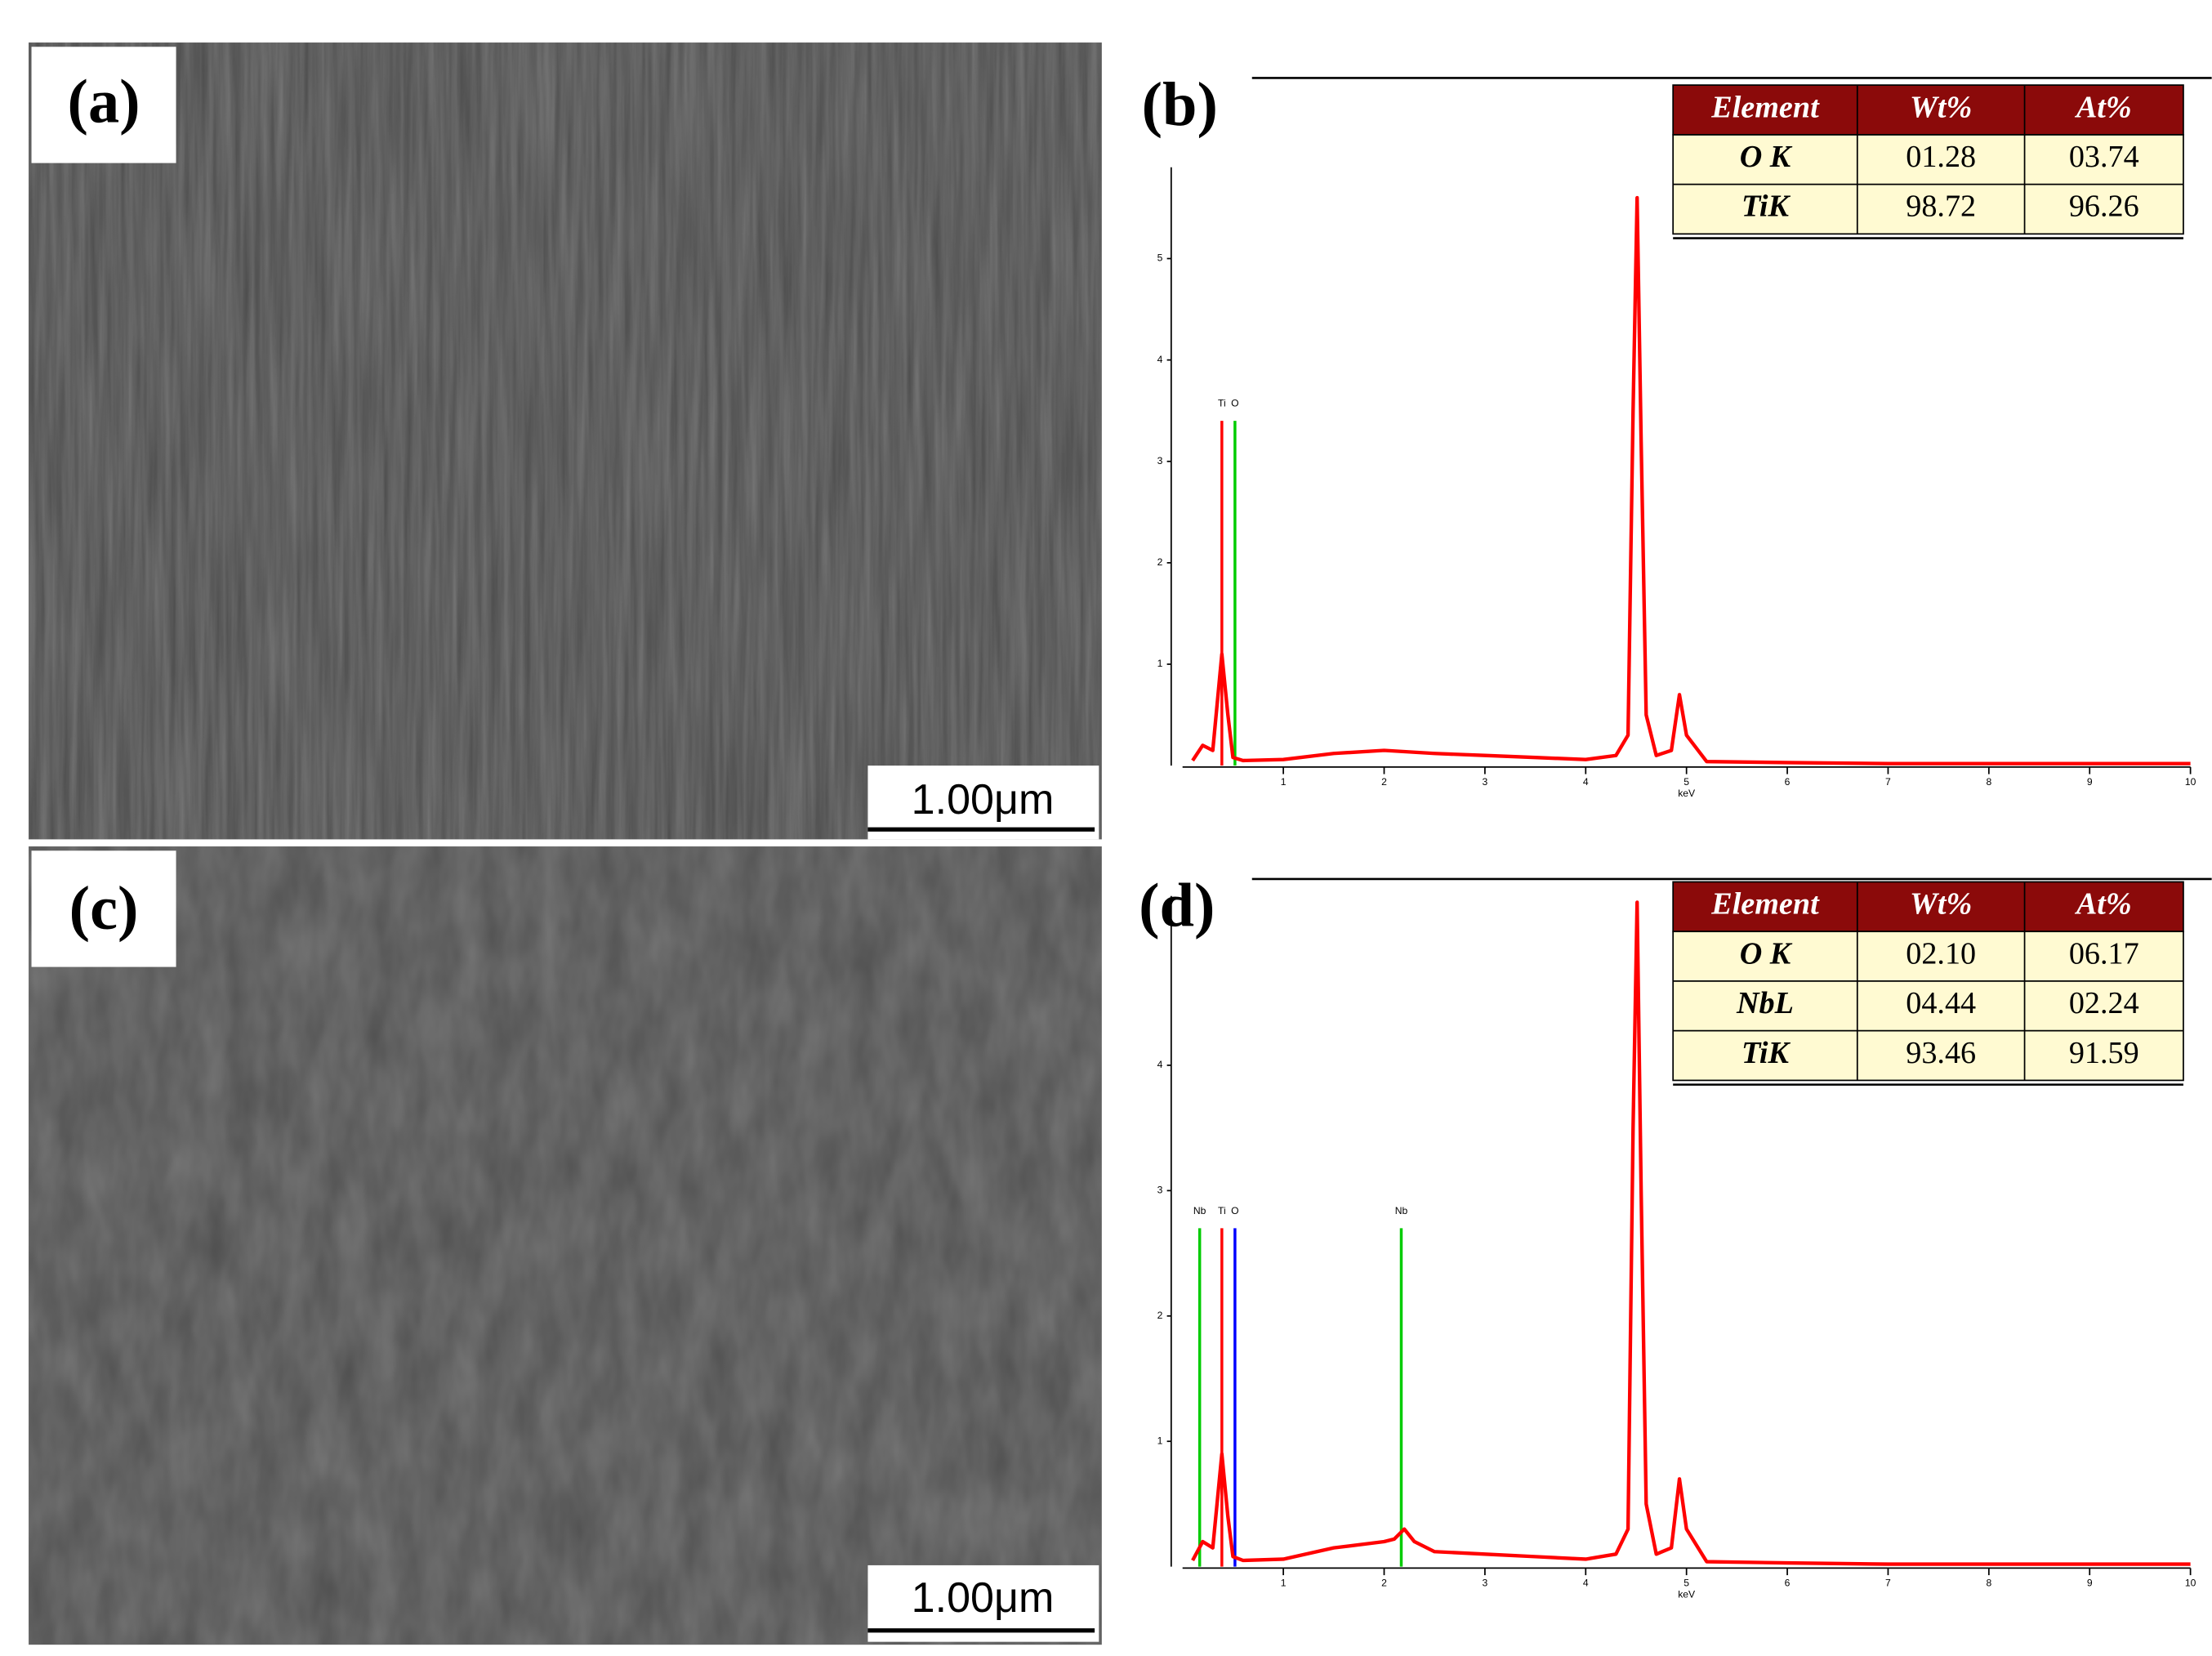 This screenshot has width=2212, height=1656. I want to click on panel-label: (c), so click(104, 908).